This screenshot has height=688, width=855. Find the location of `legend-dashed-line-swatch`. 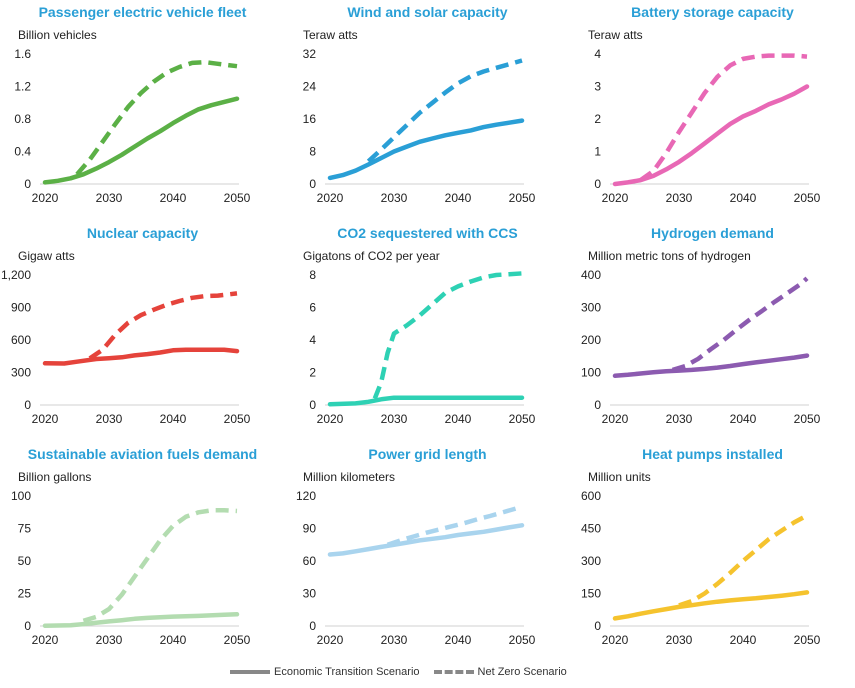

legend-dashed-line-swatch is located at coordinates (453, 672).